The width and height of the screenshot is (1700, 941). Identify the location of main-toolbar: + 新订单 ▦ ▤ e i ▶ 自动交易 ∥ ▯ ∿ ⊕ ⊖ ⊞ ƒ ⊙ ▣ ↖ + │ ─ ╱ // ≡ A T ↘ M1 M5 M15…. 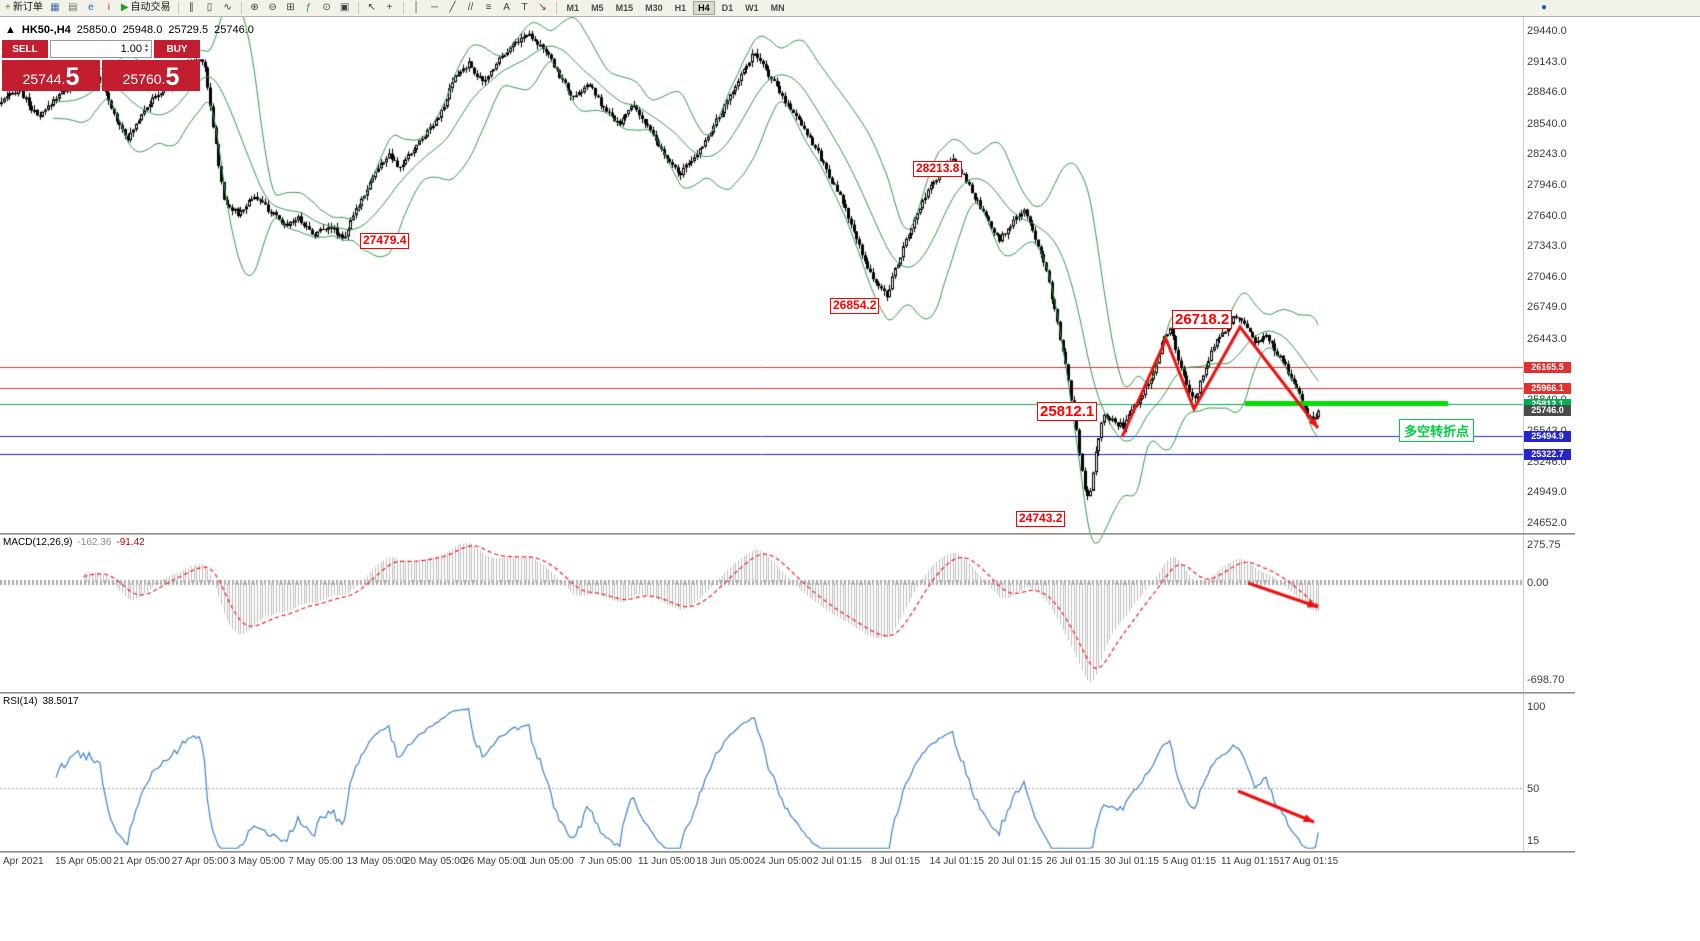
(850, 8).